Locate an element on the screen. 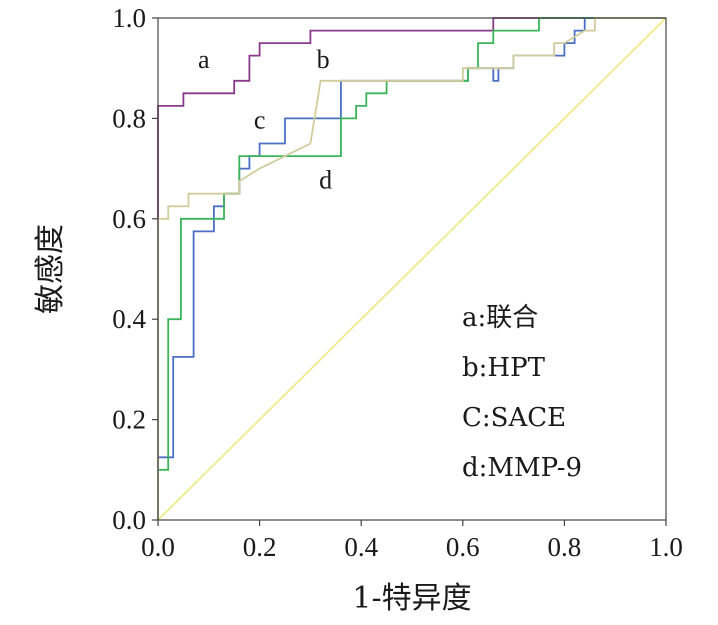  legend-entry: C:SACE is located at coordinates (514, 418).